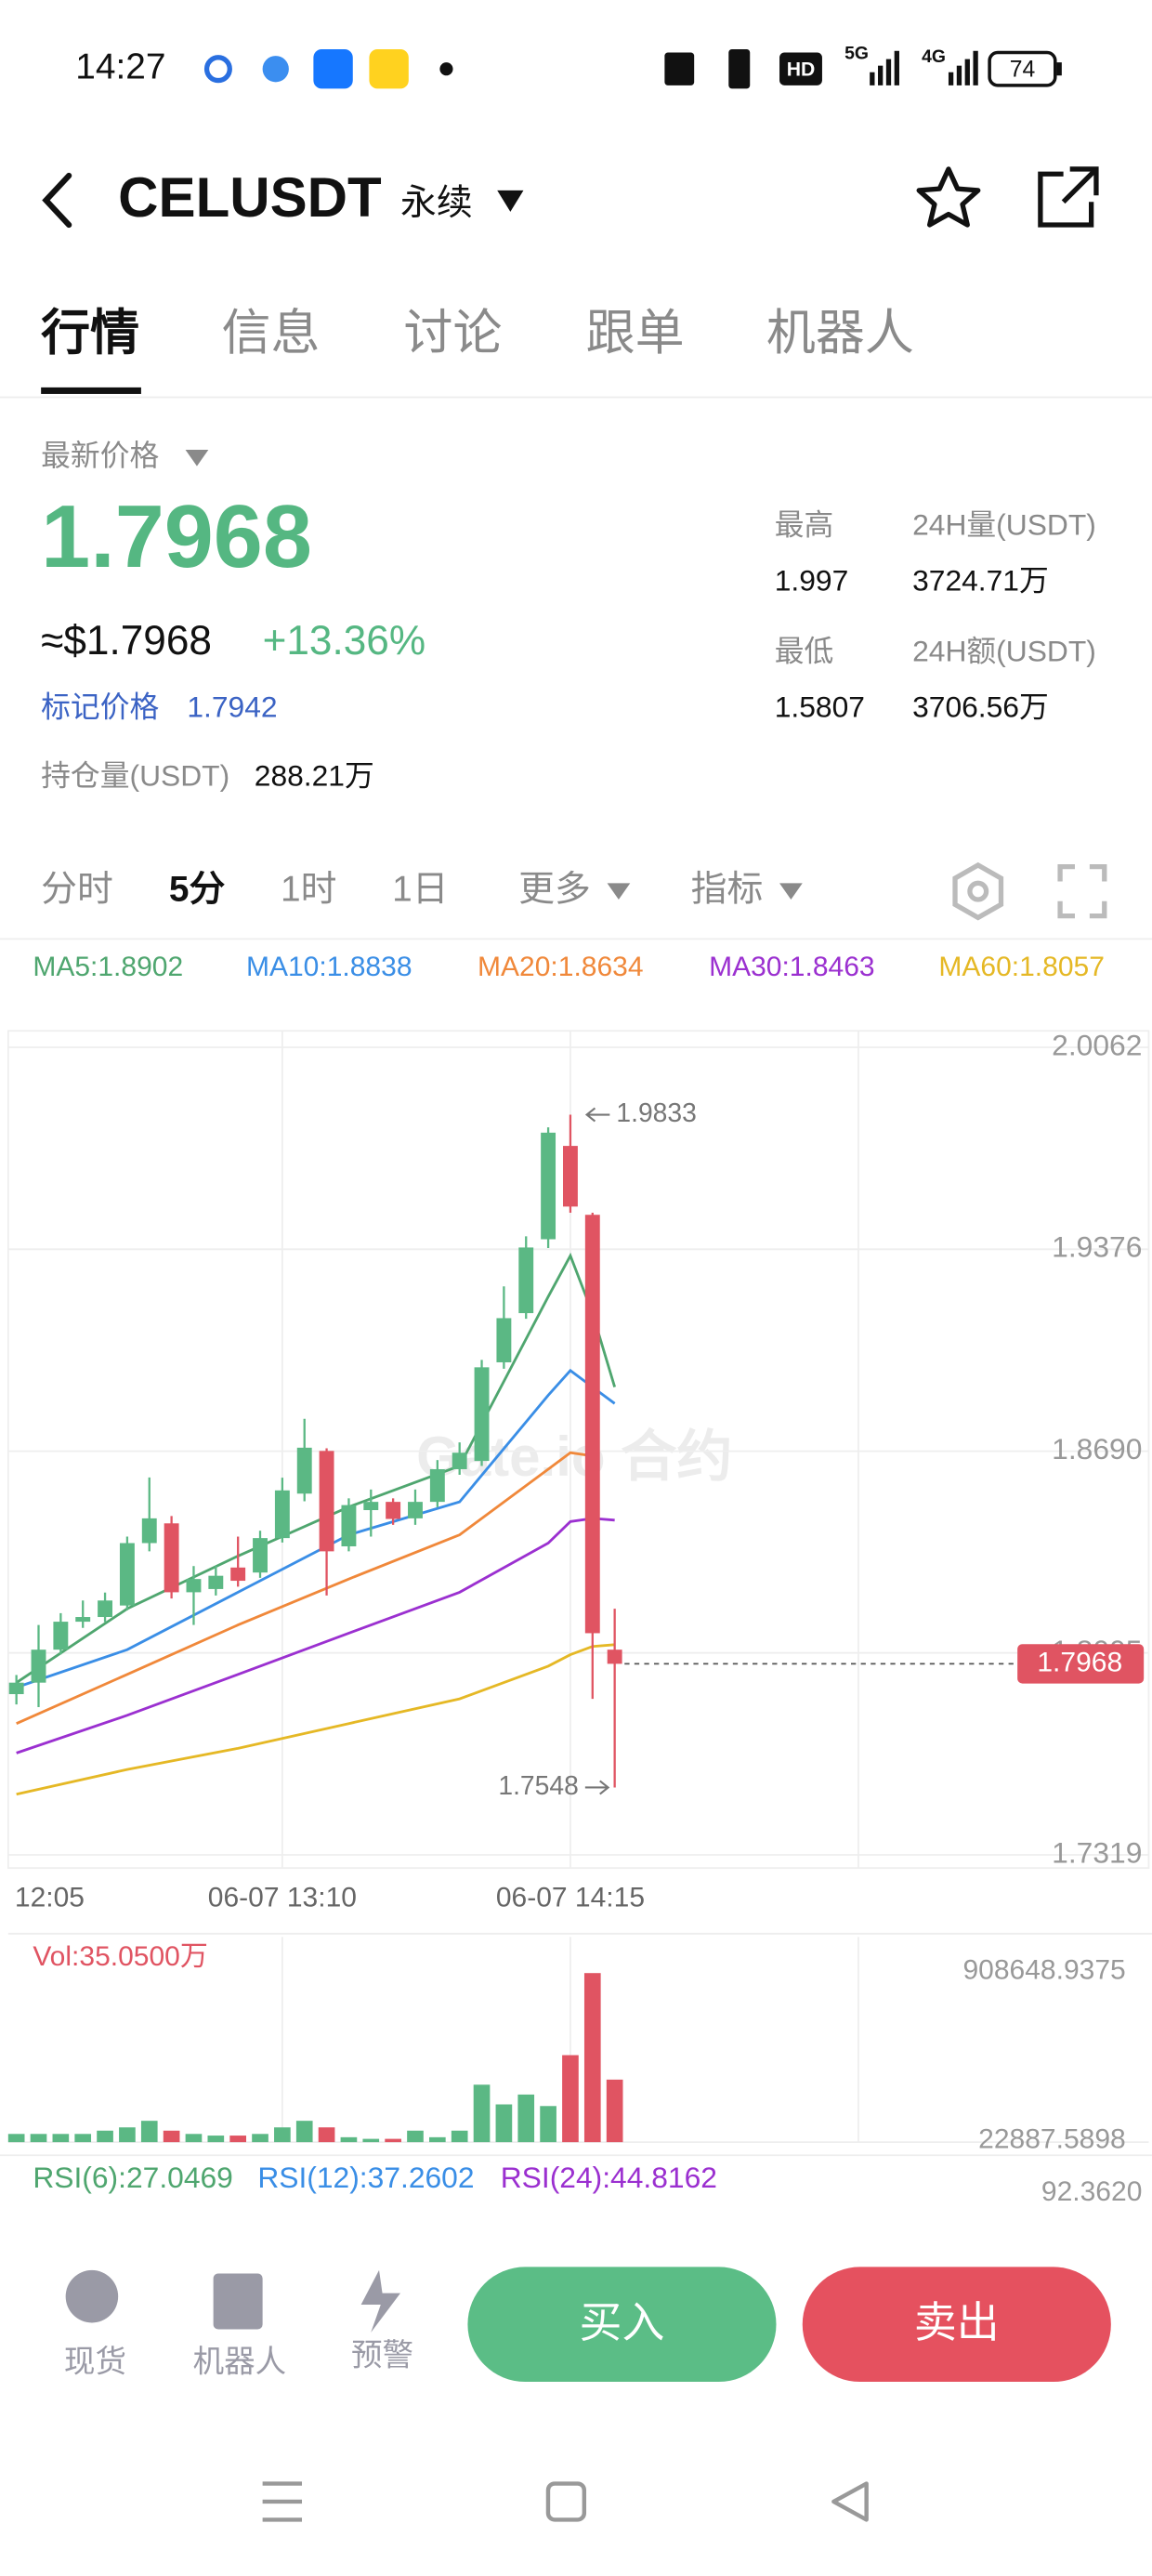 This screenshot has height=2576, width=1152. I want to click on bot-icon, so click(238, 2301).